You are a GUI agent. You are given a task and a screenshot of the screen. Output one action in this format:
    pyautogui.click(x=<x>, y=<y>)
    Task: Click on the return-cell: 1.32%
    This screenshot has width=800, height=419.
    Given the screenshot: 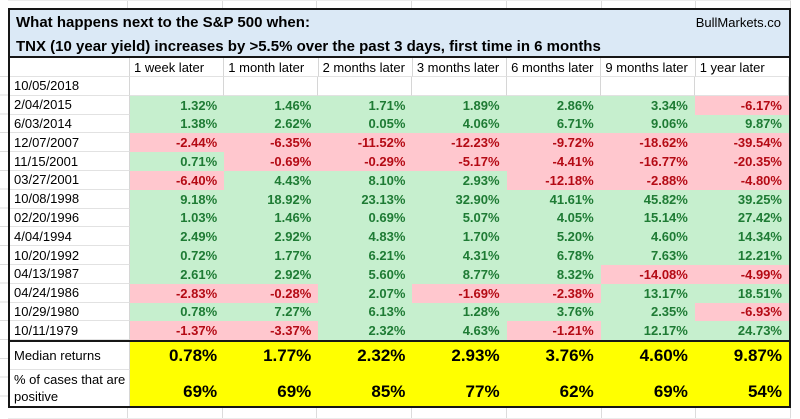 What is the action you would take?
    pyautogui.click(x=177, y=105)
    